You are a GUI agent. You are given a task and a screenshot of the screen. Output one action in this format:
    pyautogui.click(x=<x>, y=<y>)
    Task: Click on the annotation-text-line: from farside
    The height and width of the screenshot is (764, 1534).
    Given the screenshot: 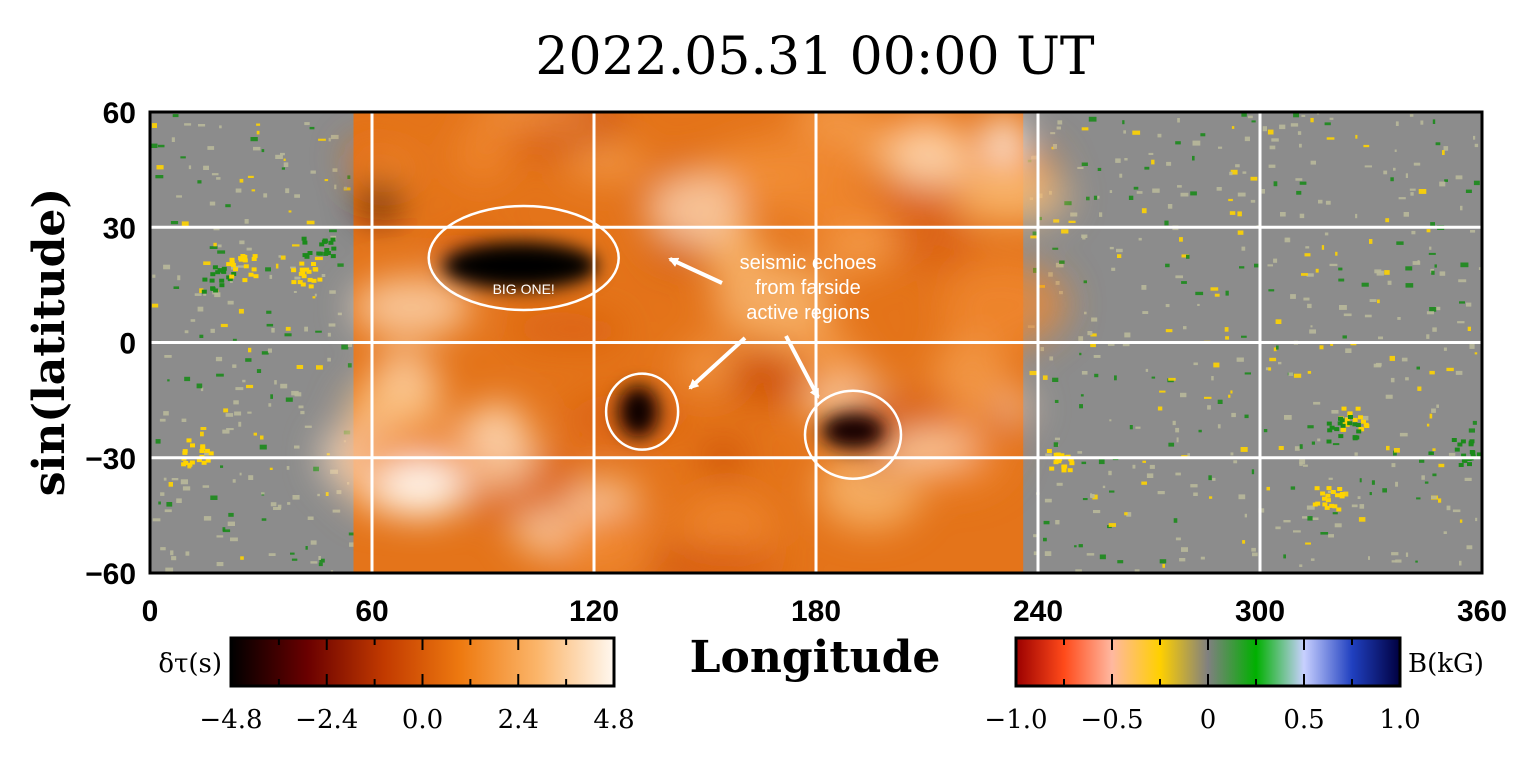 What is the action you would take?
    pyautogui.click(x=808, y=288)
    